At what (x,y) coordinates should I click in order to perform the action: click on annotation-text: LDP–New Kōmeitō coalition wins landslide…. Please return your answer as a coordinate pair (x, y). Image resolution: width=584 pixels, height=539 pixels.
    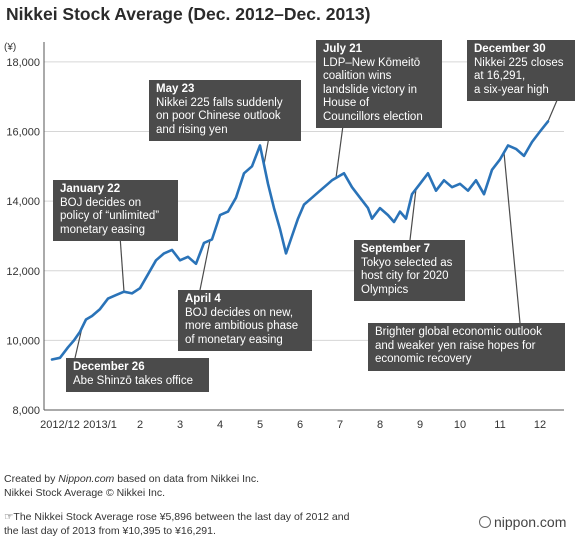
    Looking at the image, I should click on (373, 89).